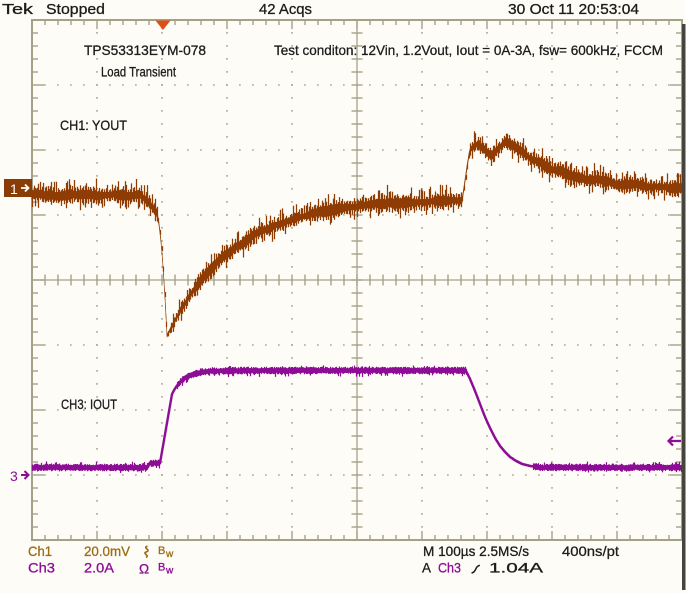  What do you see at coordinates (14, 189) in the screenshot?
I see `svg-text: 1` at bounding box center [14, 189].